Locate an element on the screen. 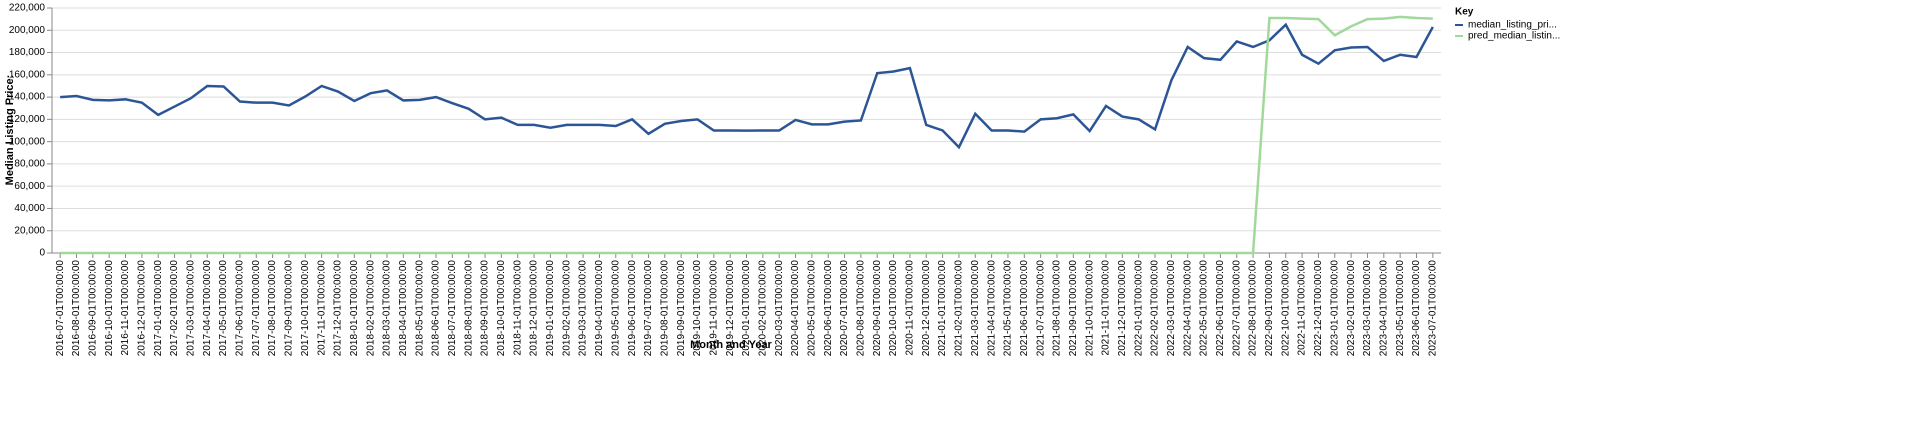  y-tick-label: 0 is located at coordinates (42, 253).